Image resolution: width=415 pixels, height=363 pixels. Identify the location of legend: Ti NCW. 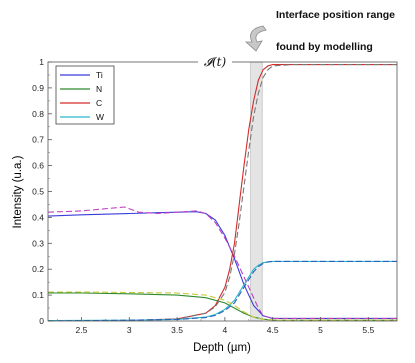
(85, 95).